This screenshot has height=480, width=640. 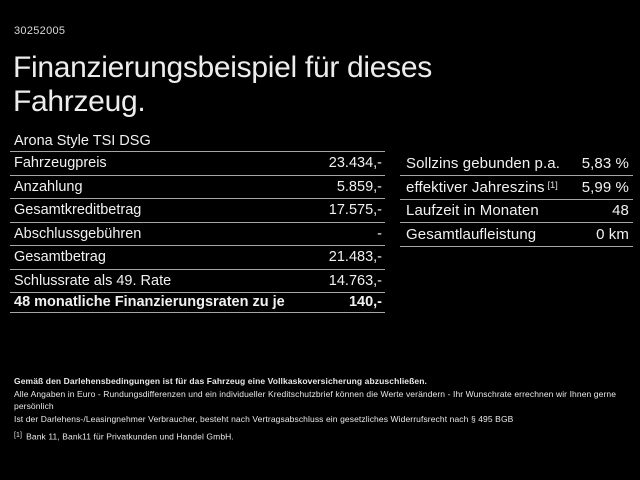 I want to click on conditions-row-term-months: Laufzeit in Monaten 48, so click(x=516, y=211).